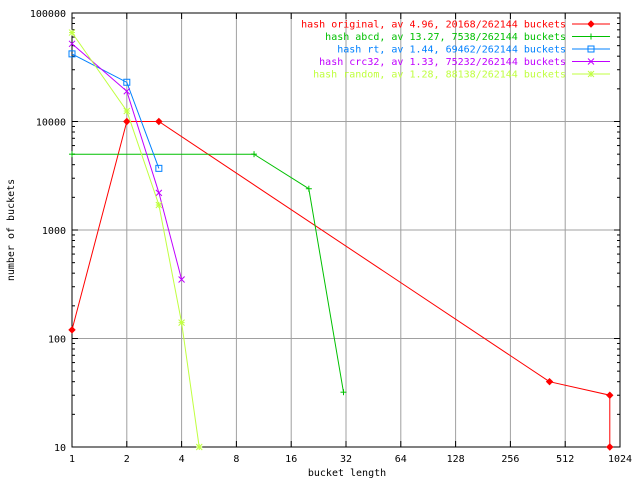 Image resolution: width=640 pixels, height=480 pixels. I want to click on y-tick-label: 10000, so click(51, 123).